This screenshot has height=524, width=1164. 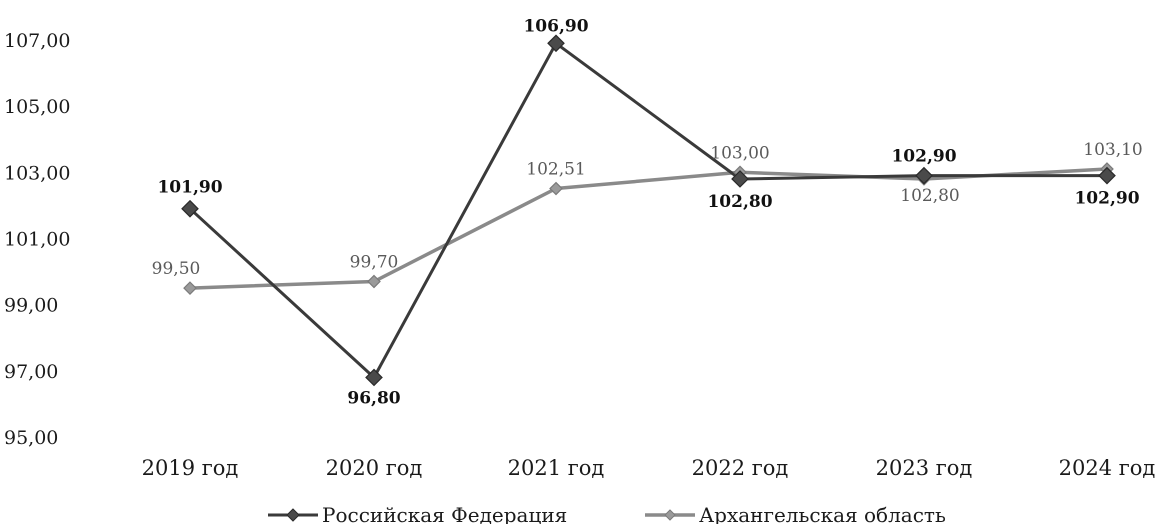 I want to click on y-tick-label: 101,00, so click(x=37, y=240).